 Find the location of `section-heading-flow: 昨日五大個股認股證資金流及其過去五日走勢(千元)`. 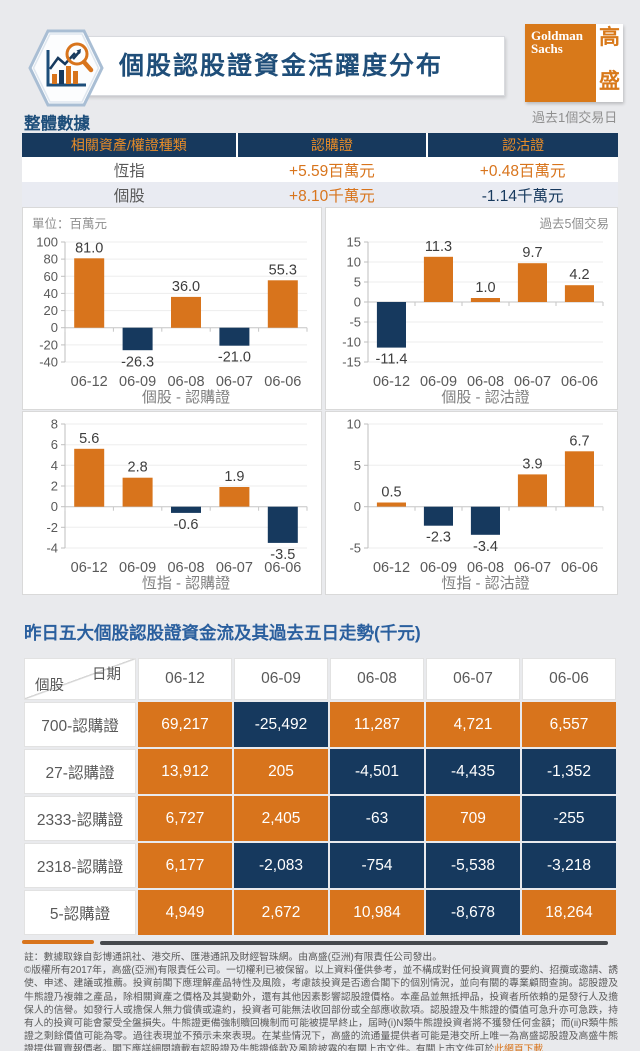

section-heading-flow: 昨日五大個股認股證資金流及其過去五日走勢(千元) is located at coordinates (222, 633).